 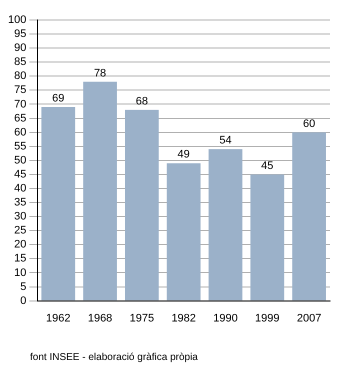 What do you see at coordinates (309, 318) in the screenshot?
I see `x-tick-label: 2007` at bounding box center [309, 318].